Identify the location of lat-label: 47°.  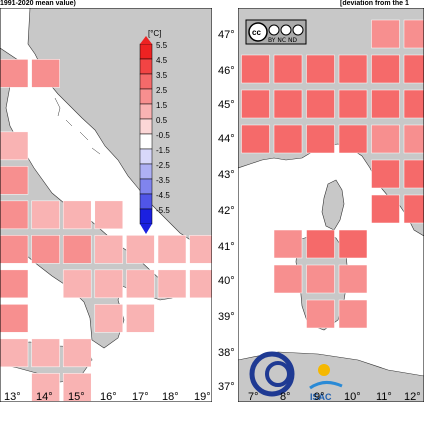
(226, 35).